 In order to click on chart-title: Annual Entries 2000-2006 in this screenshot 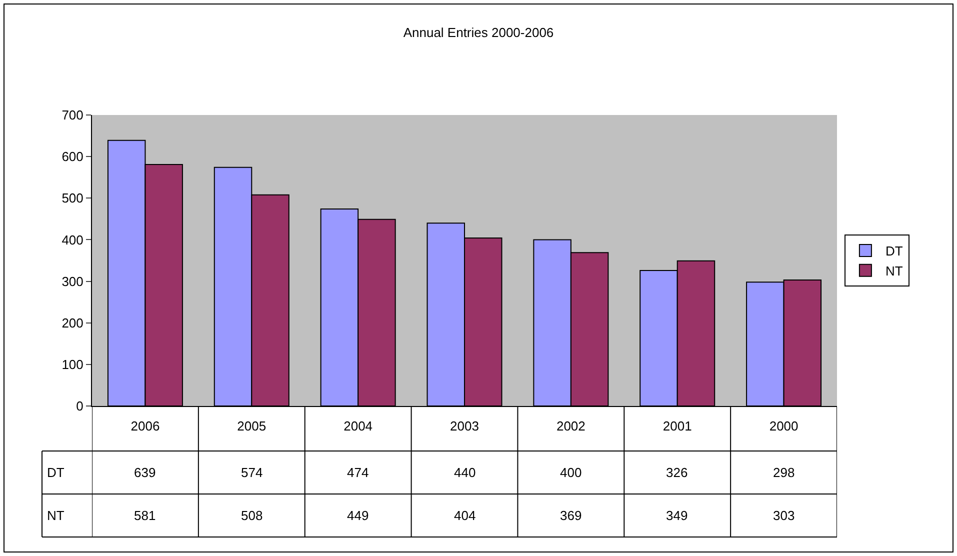, I will do `click(478, 32)`.